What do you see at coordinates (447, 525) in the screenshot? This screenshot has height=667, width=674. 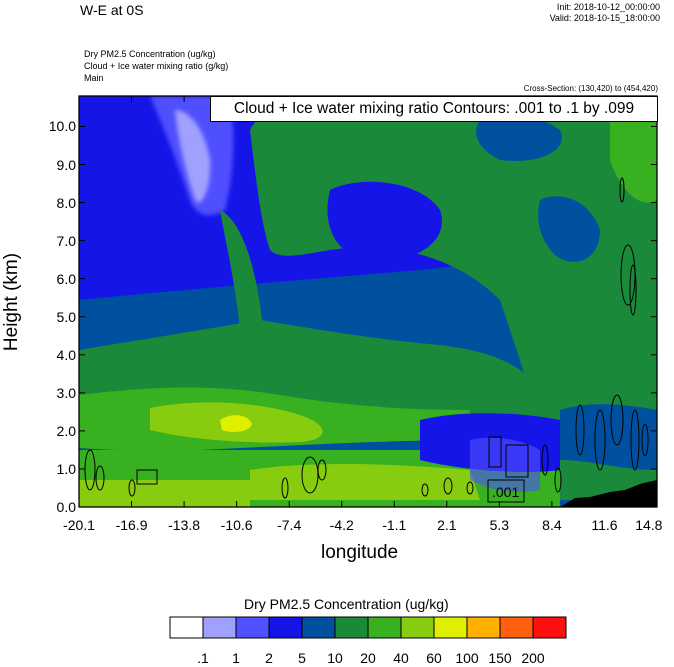 I see `x-tick-label: 2.1` at bounding box center [447, 525].